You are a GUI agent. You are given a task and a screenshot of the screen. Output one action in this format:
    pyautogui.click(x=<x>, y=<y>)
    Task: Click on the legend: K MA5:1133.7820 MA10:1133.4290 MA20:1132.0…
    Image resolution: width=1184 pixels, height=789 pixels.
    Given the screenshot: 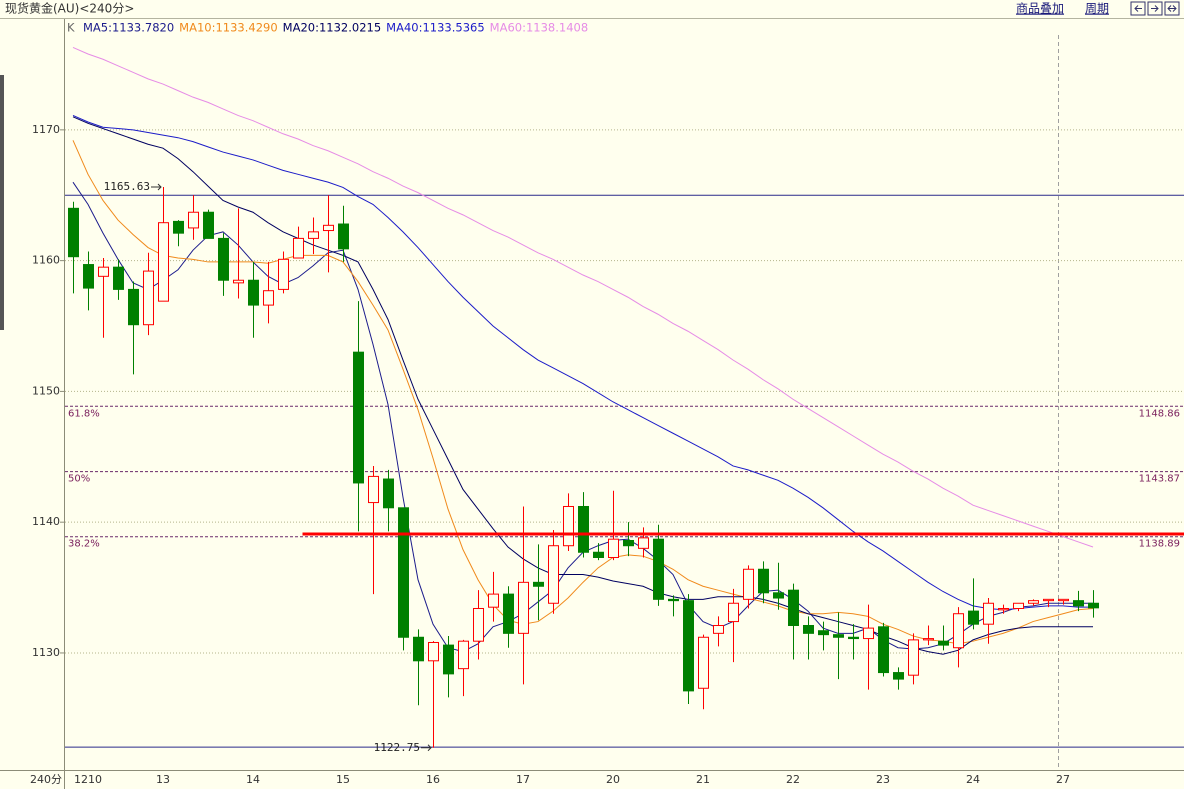 What is the action you would take?
    pyautogui.click(x=327, y=28)
    